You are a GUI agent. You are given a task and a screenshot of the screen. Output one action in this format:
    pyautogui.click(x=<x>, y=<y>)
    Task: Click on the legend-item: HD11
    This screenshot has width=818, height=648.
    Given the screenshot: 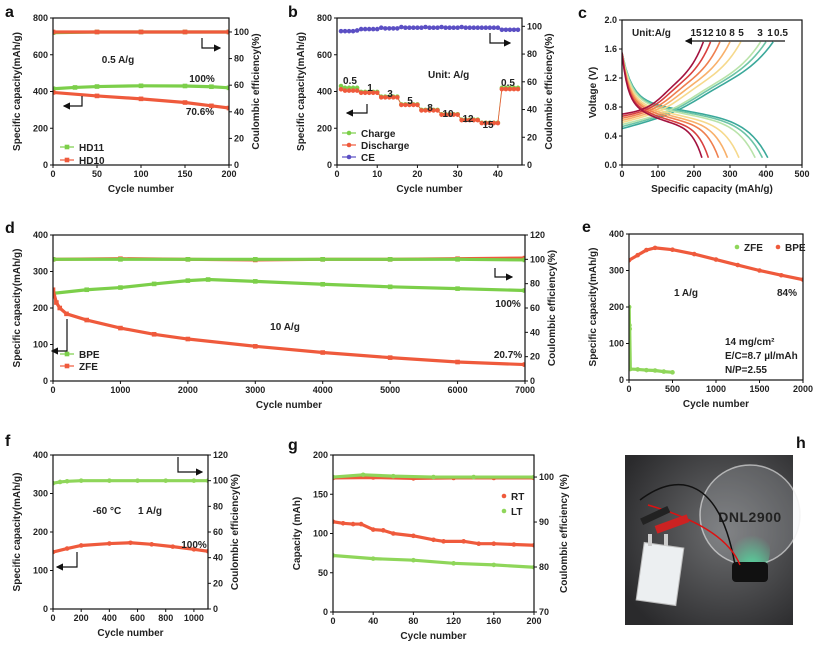 What is the action you would take?
    pyautogui.click(x=82, y=148)
    